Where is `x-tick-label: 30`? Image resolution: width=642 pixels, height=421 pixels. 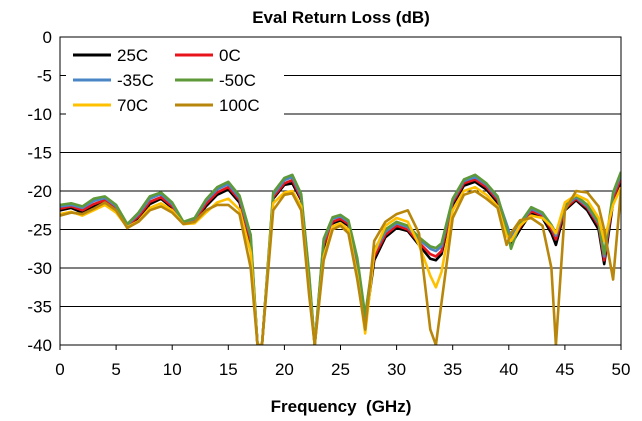 x-tick-label: 30 is located at coordinates (396, 369).